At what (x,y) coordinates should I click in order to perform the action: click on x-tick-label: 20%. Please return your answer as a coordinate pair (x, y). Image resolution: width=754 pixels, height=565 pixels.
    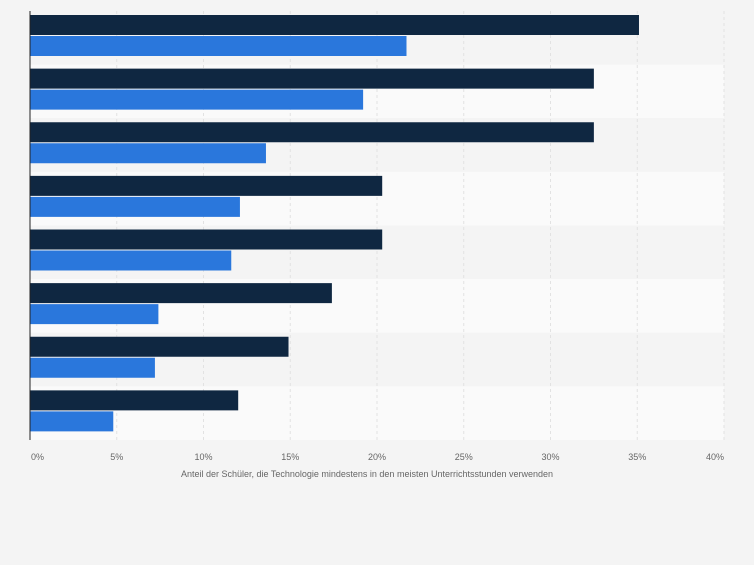
    Looking at the image, I should click on (377, 457).